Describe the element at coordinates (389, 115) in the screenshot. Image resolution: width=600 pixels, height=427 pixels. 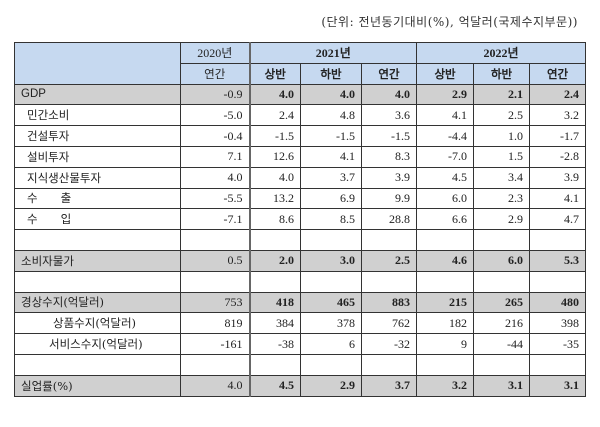
I see `row-value: 3.6` at that location.